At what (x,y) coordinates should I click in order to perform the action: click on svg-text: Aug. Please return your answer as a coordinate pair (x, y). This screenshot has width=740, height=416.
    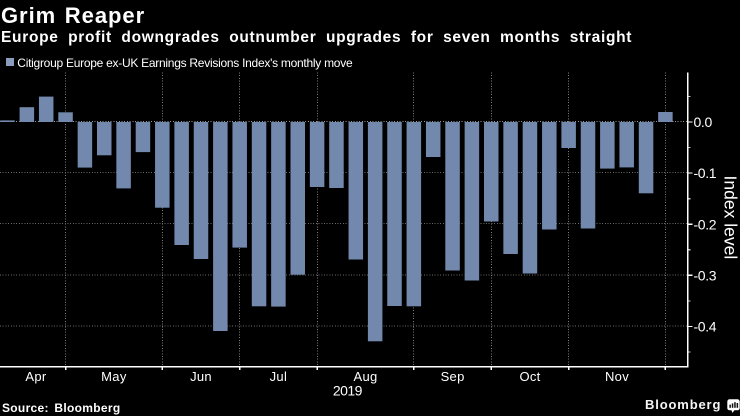
    Looking at the image, I should click on (365, 376).